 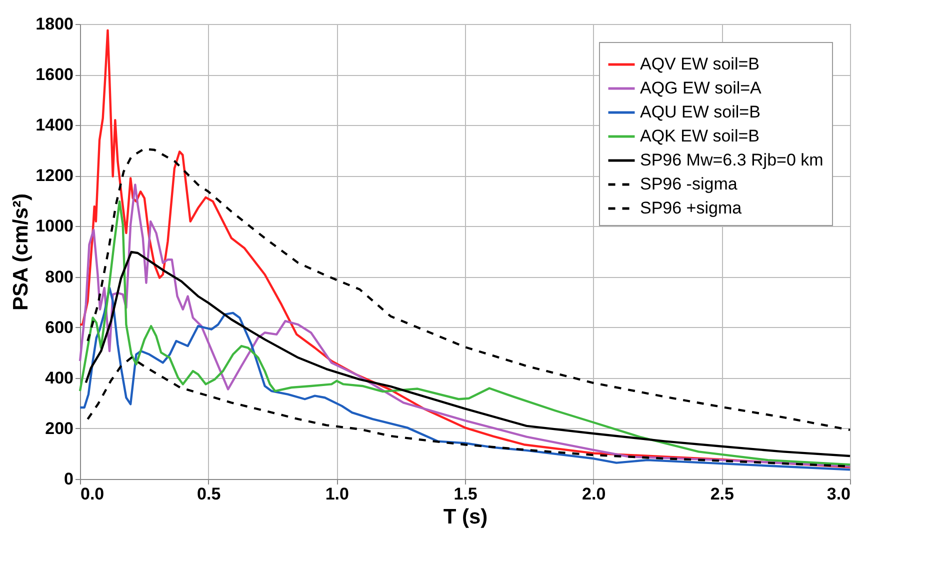 What do you see at coordinates (59, 327) in the screenshot?
I see `y-tick-label: 600` at bounding box center [59, 327].